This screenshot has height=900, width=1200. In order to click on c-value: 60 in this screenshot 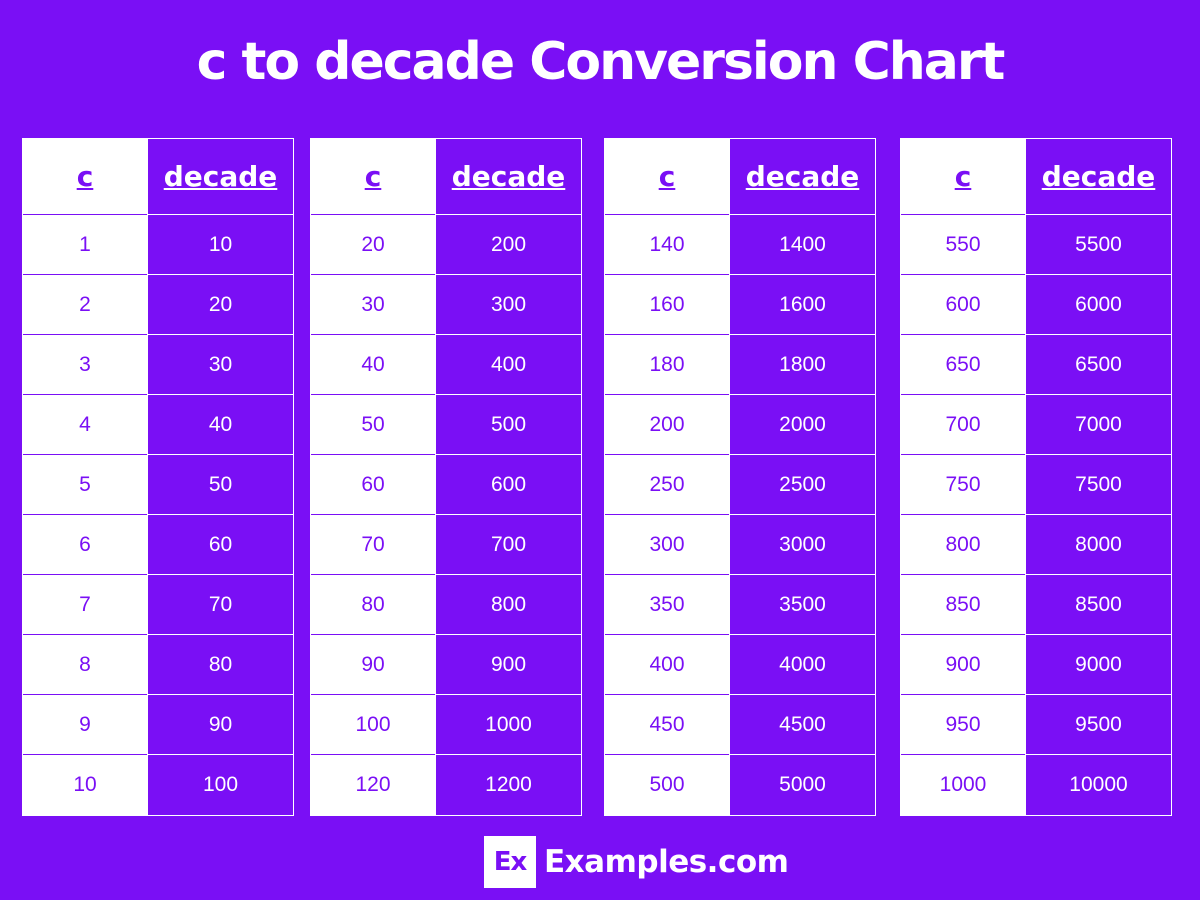, I will do `click(373, 485)`.